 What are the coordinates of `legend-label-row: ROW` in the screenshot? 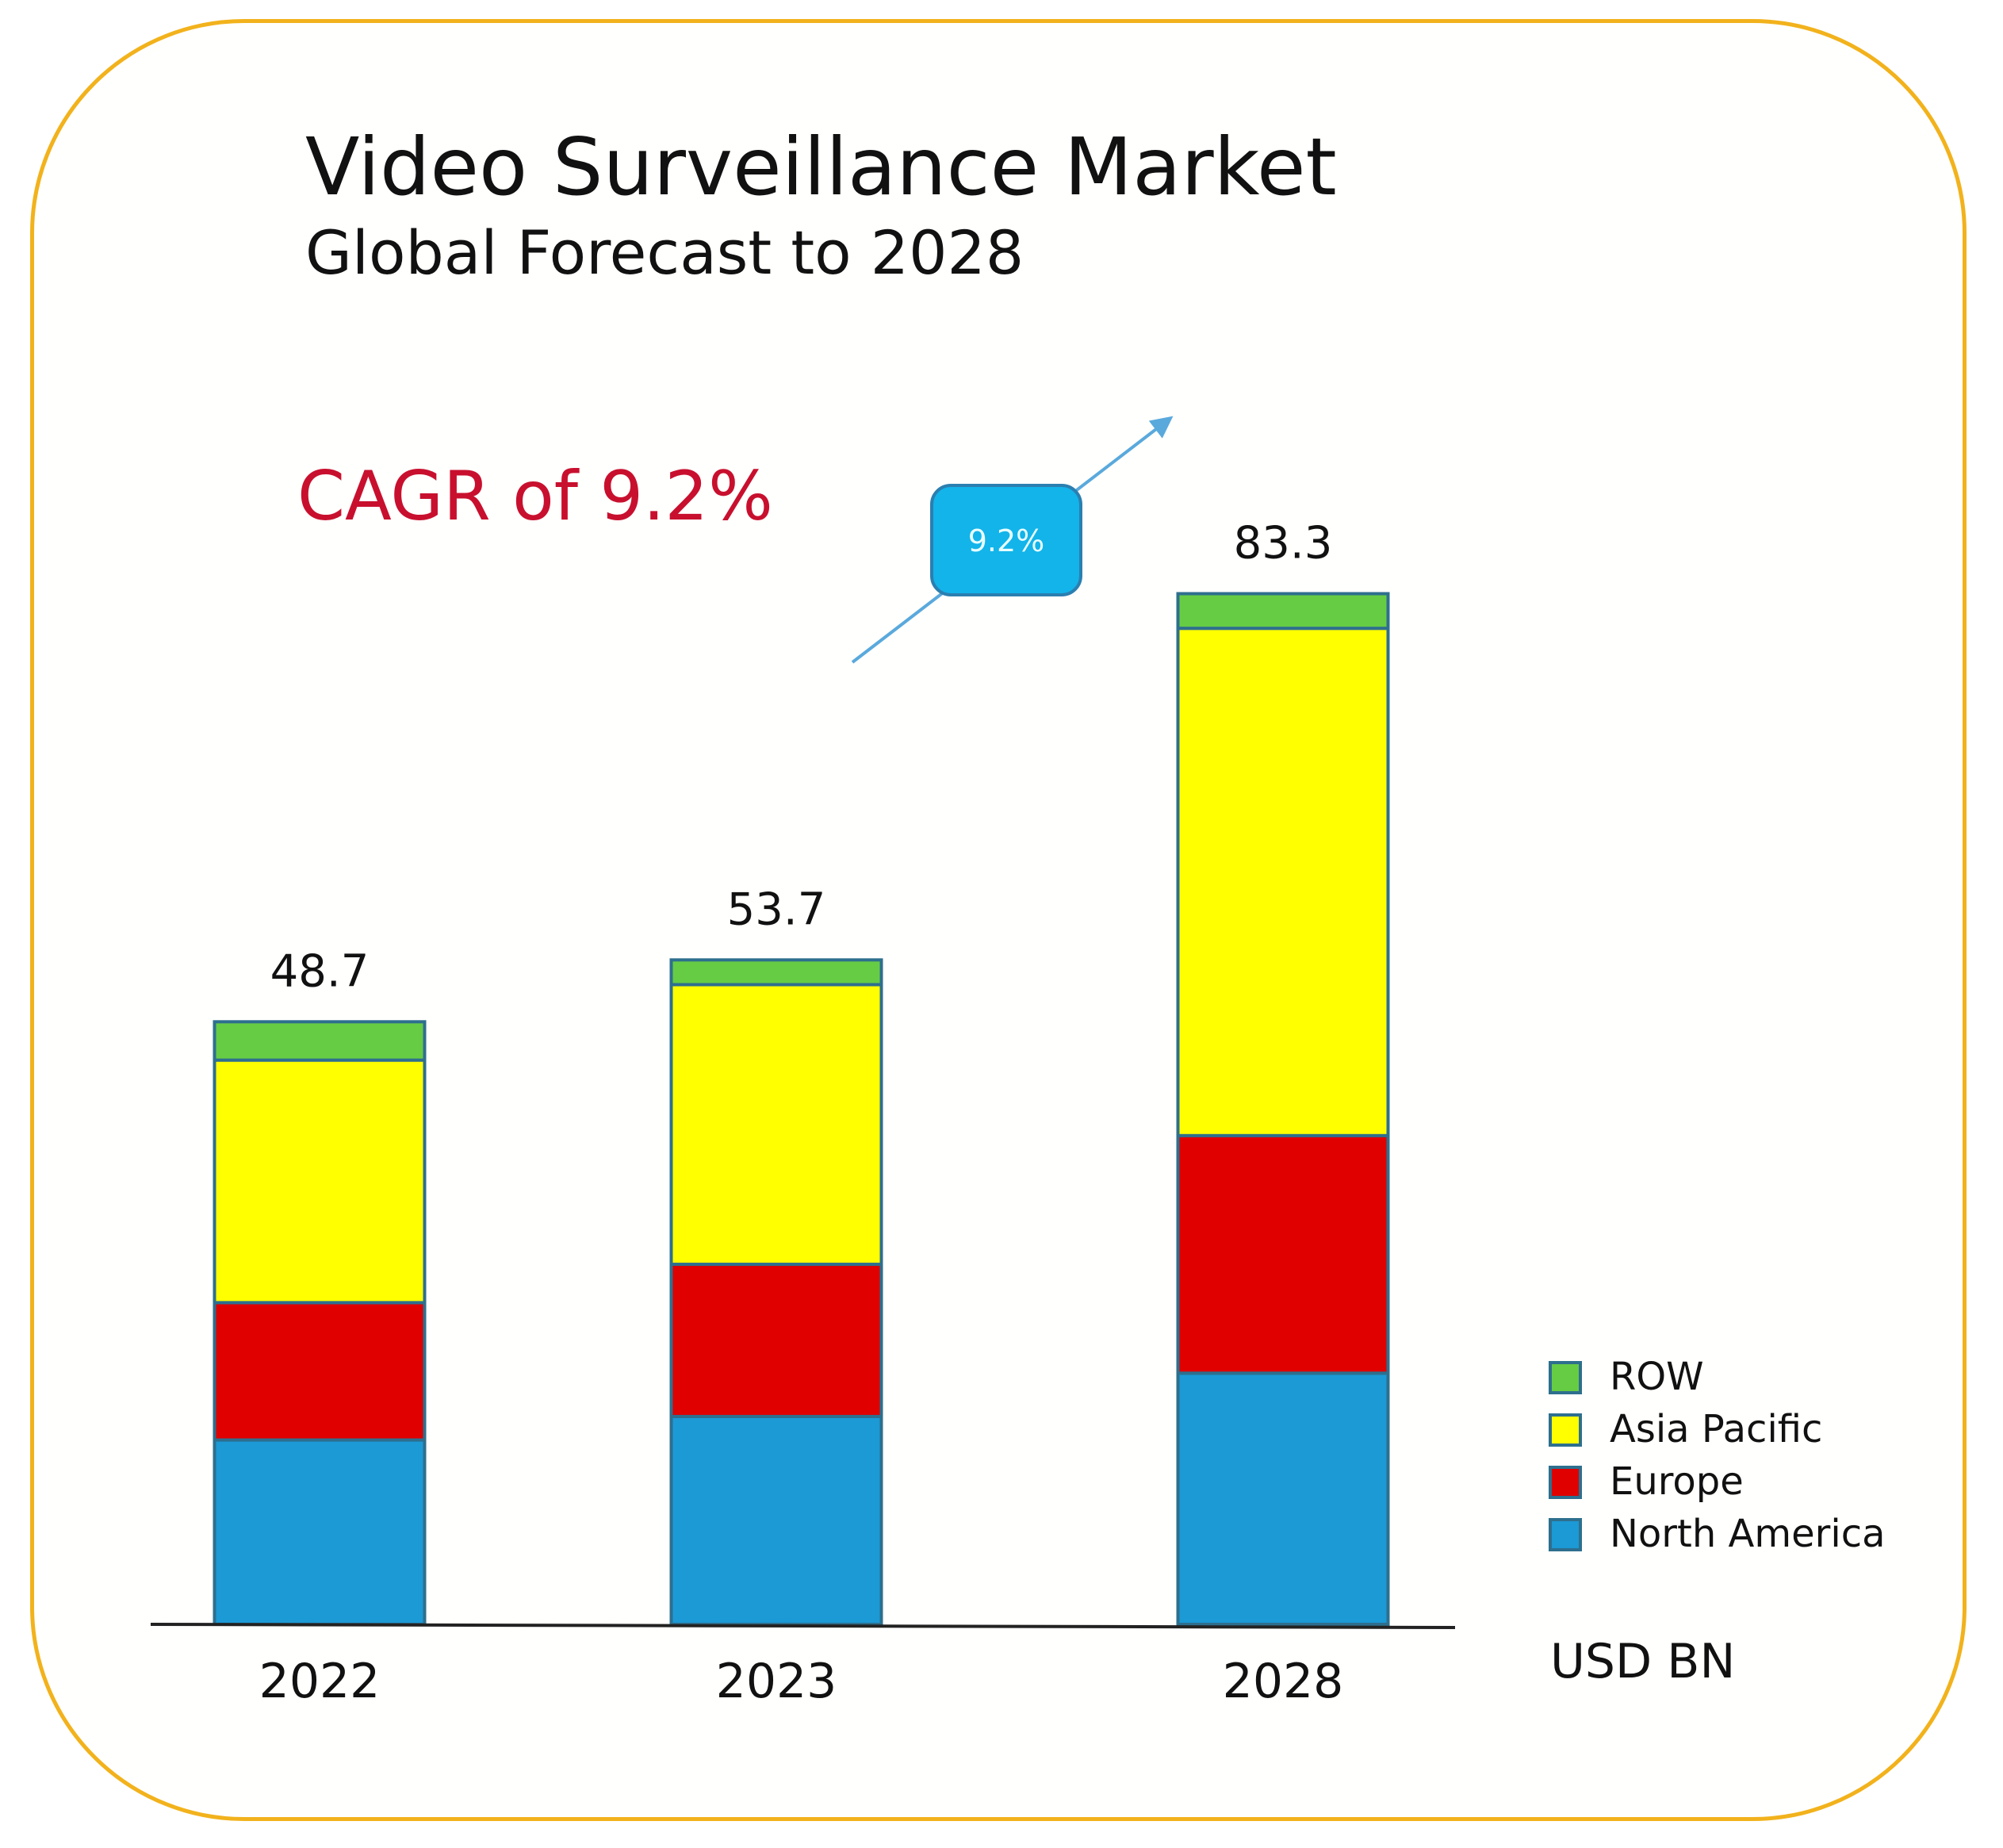 It's located at (1657, 1377).